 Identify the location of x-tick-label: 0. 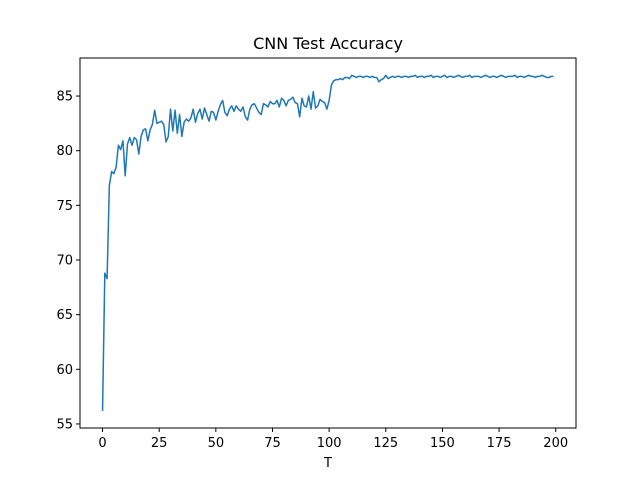
(102, 443).